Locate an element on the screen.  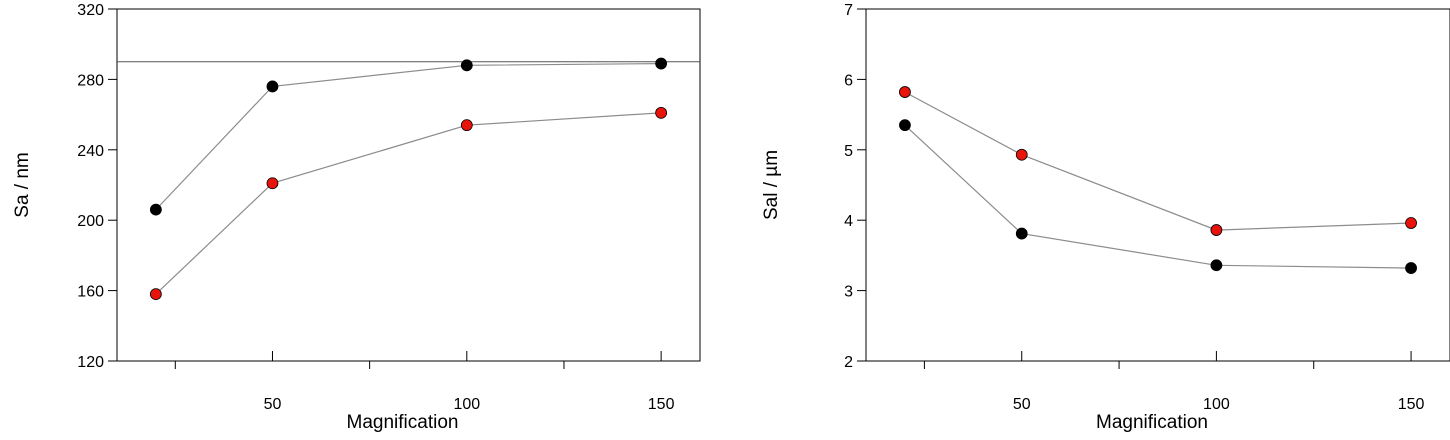
chart1-y-tick-label: 200 is located at coordinates (90, 221).